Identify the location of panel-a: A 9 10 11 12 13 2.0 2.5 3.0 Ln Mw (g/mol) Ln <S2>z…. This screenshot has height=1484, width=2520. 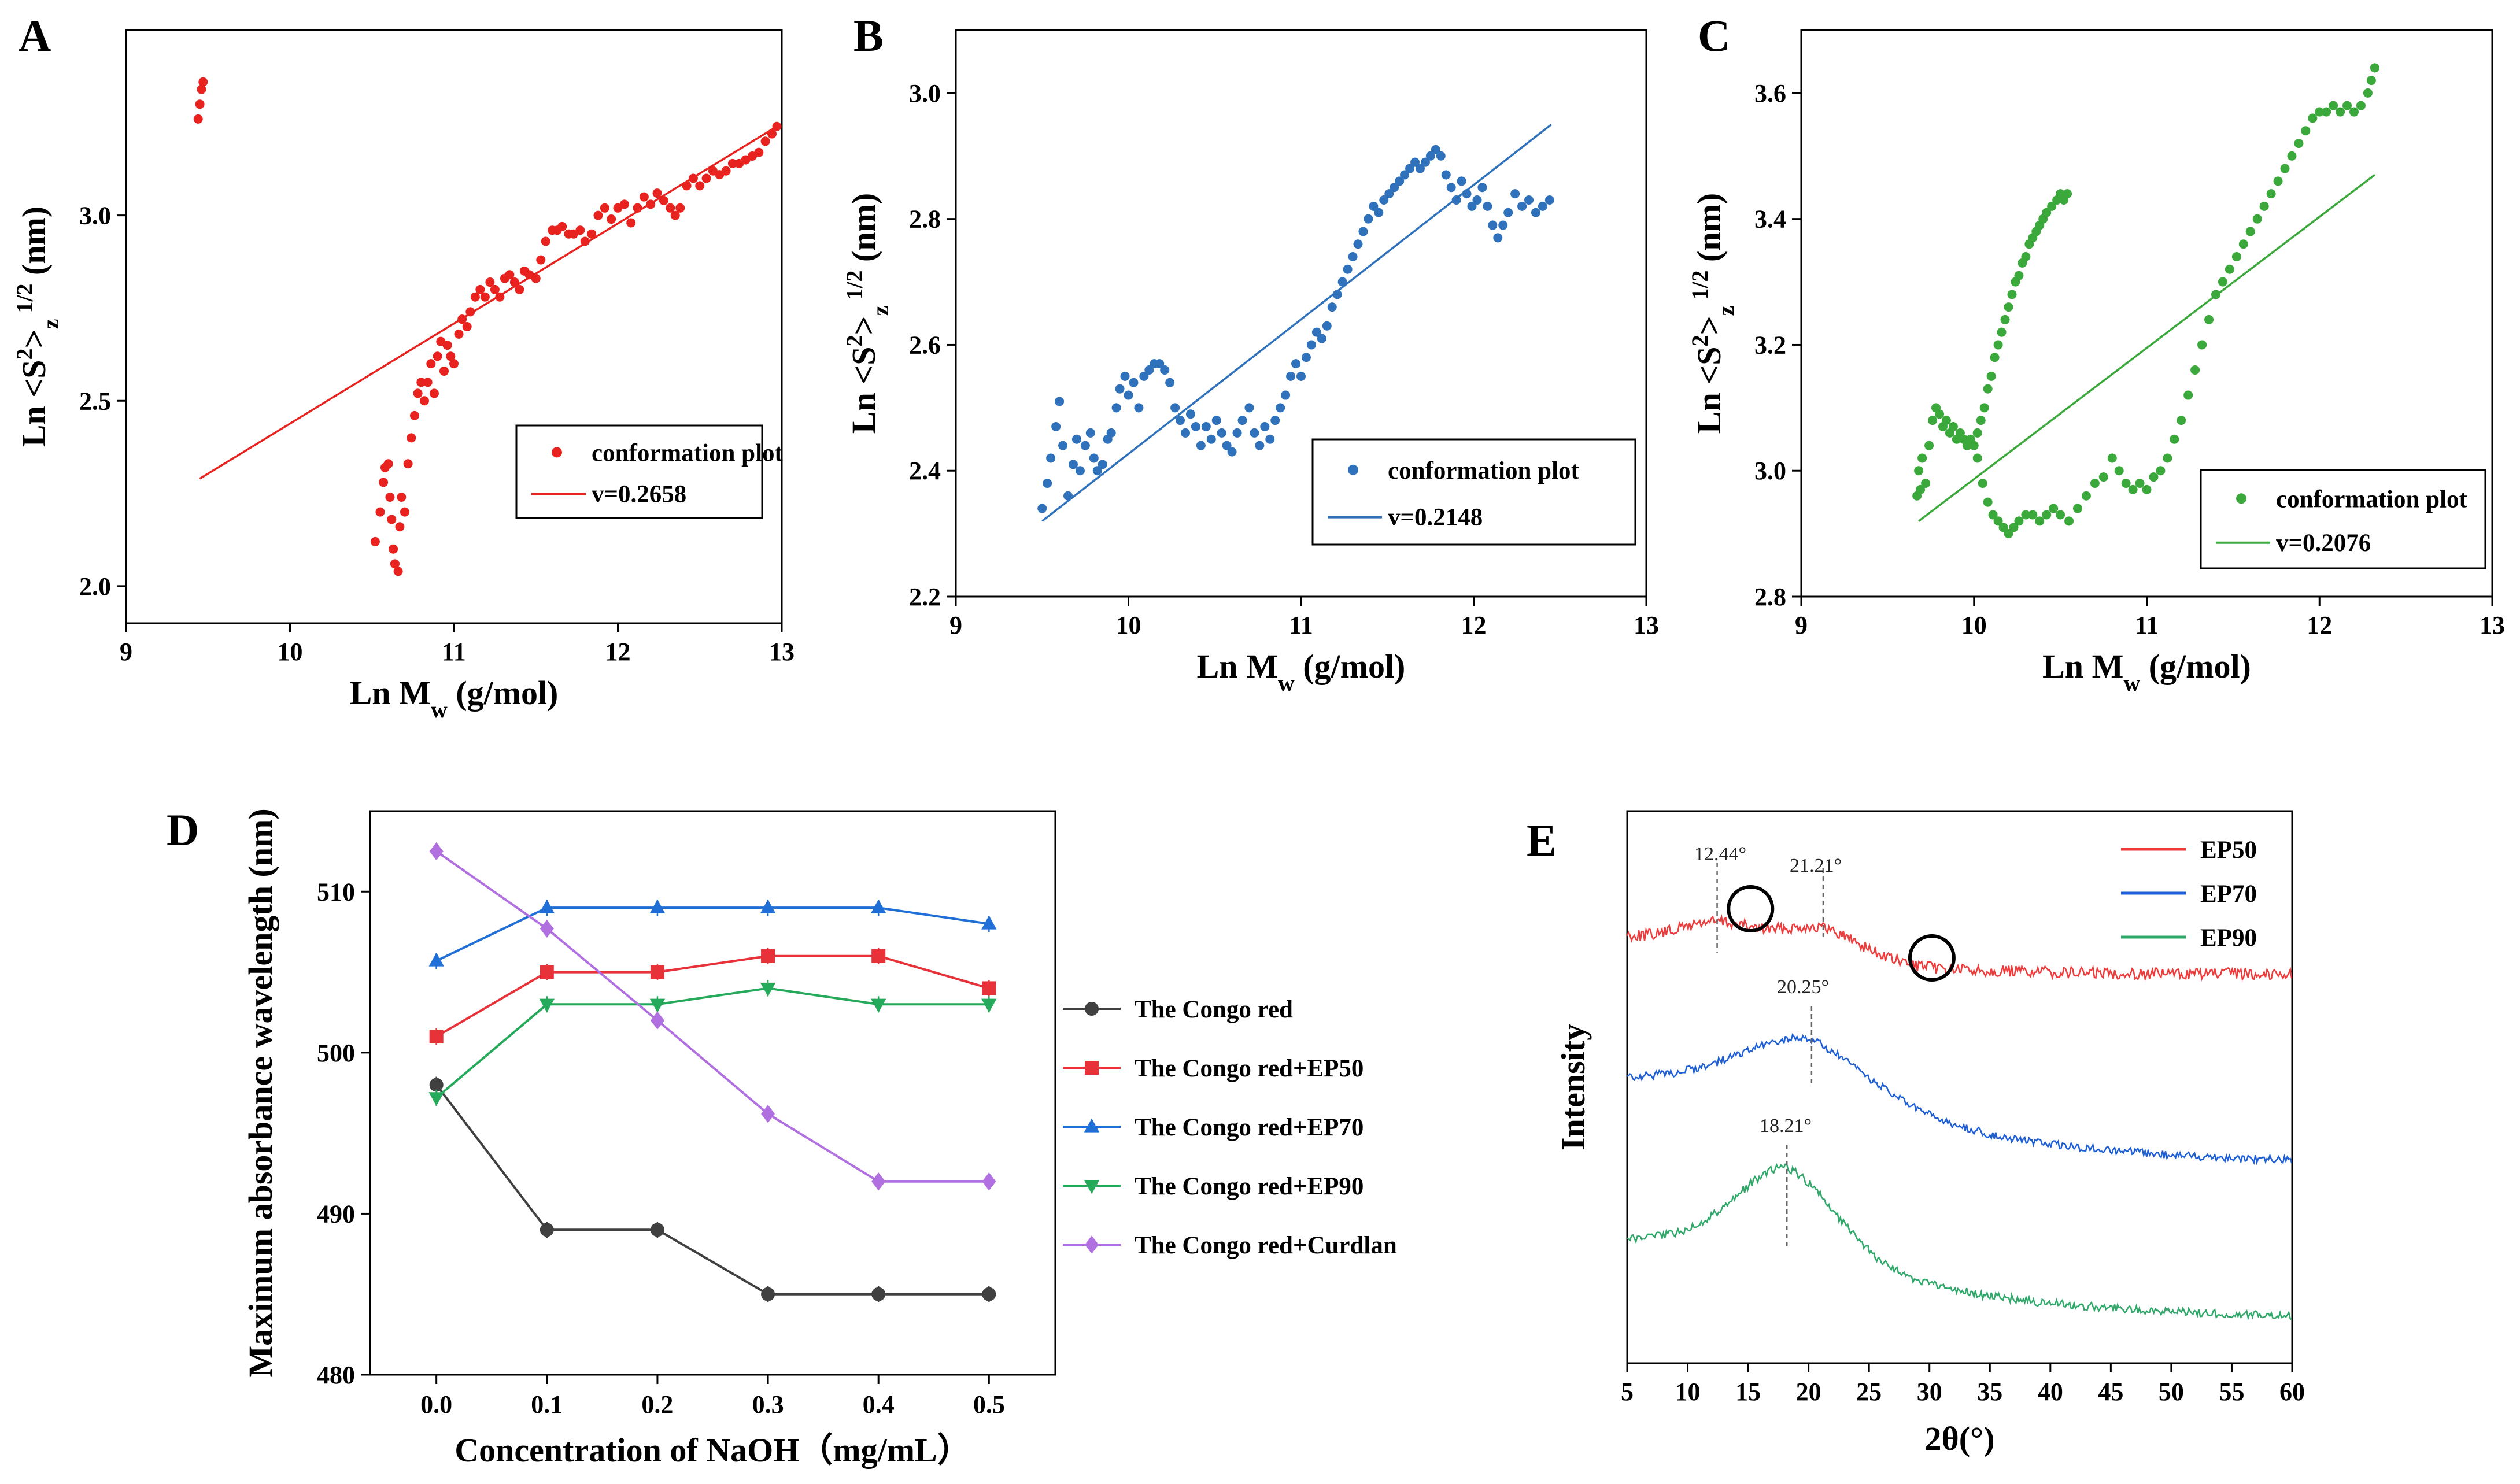
(404, 366).